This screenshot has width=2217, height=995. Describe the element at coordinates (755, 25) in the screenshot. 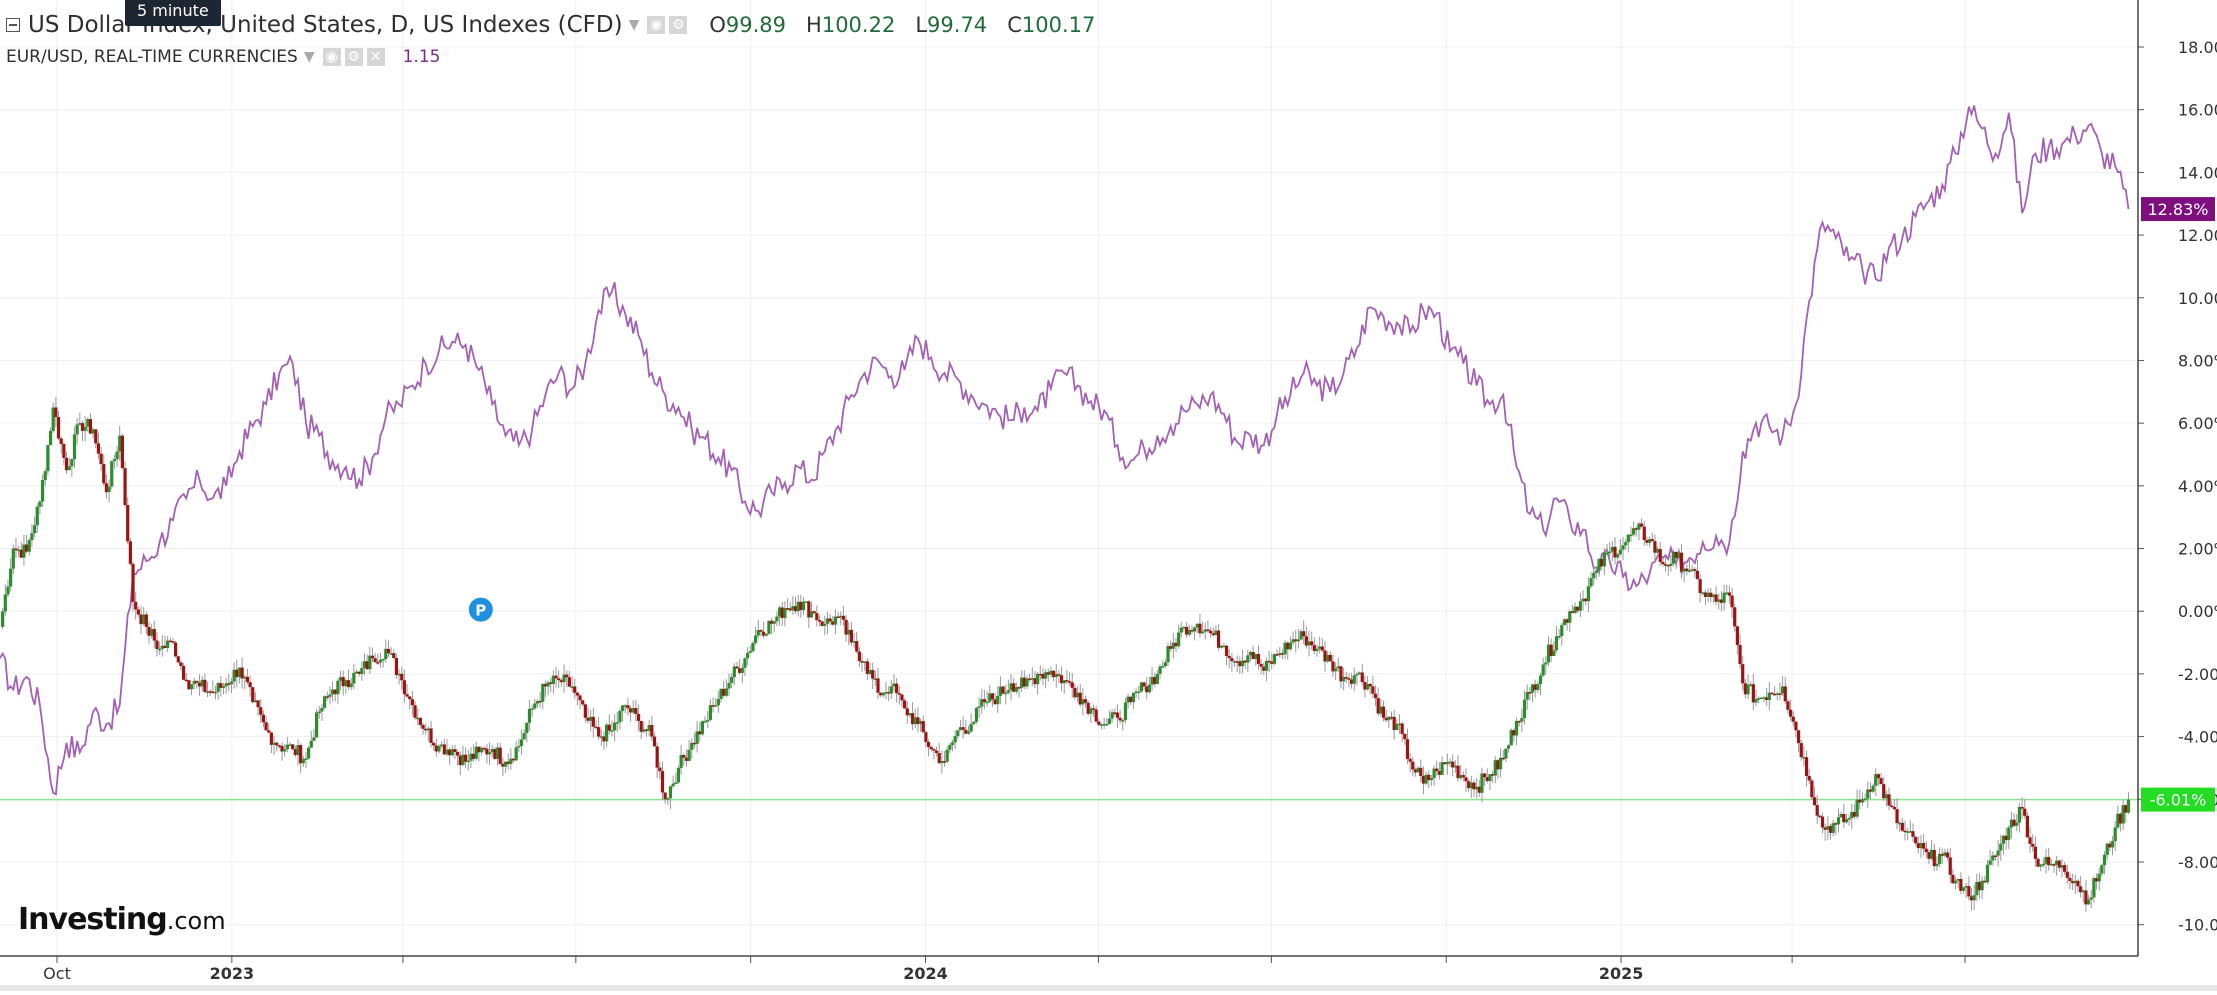

I see `ohlc-open-value: 99.89` at that location.